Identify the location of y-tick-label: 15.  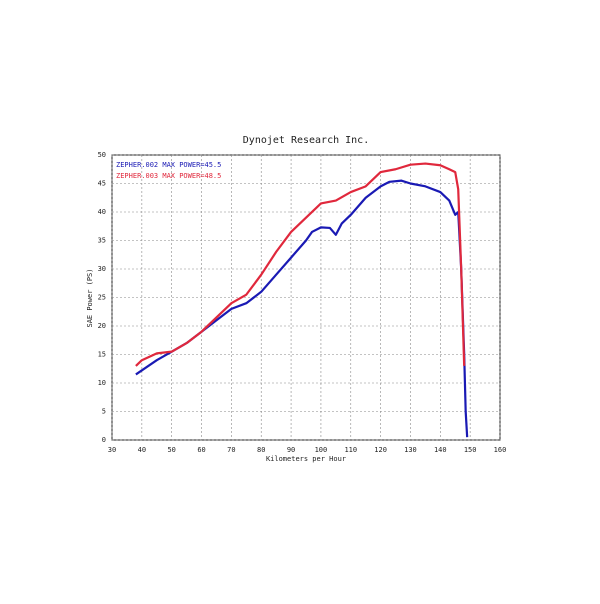
(102, 355).